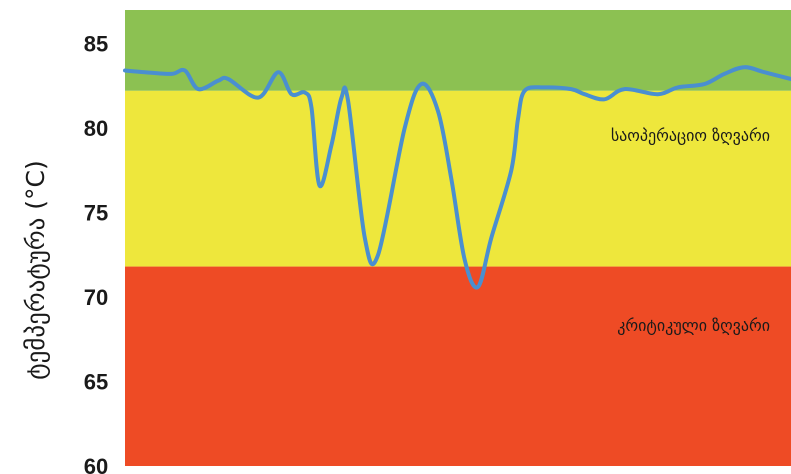 The image size is (791, 474). Describe the element at coordinates (96, 464) in the screenshot. I see `y-tick-label: 60` at that location.